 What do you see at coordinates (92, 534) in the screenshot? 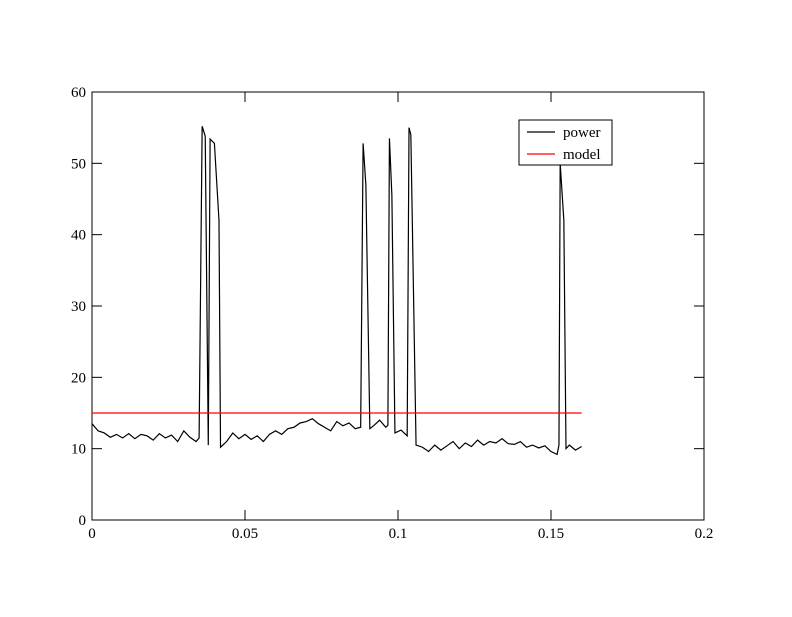
I see `x-tick-label: 0` at bounding box center [92, 534].